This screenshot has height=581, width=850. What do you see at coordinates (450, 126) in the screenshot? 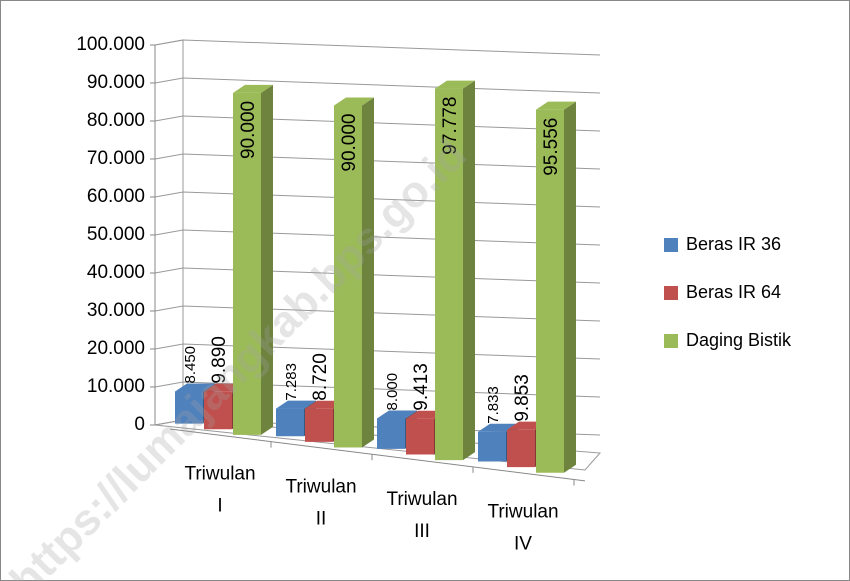
I see `data-label: 97.778` at bounding box center [450, 126].